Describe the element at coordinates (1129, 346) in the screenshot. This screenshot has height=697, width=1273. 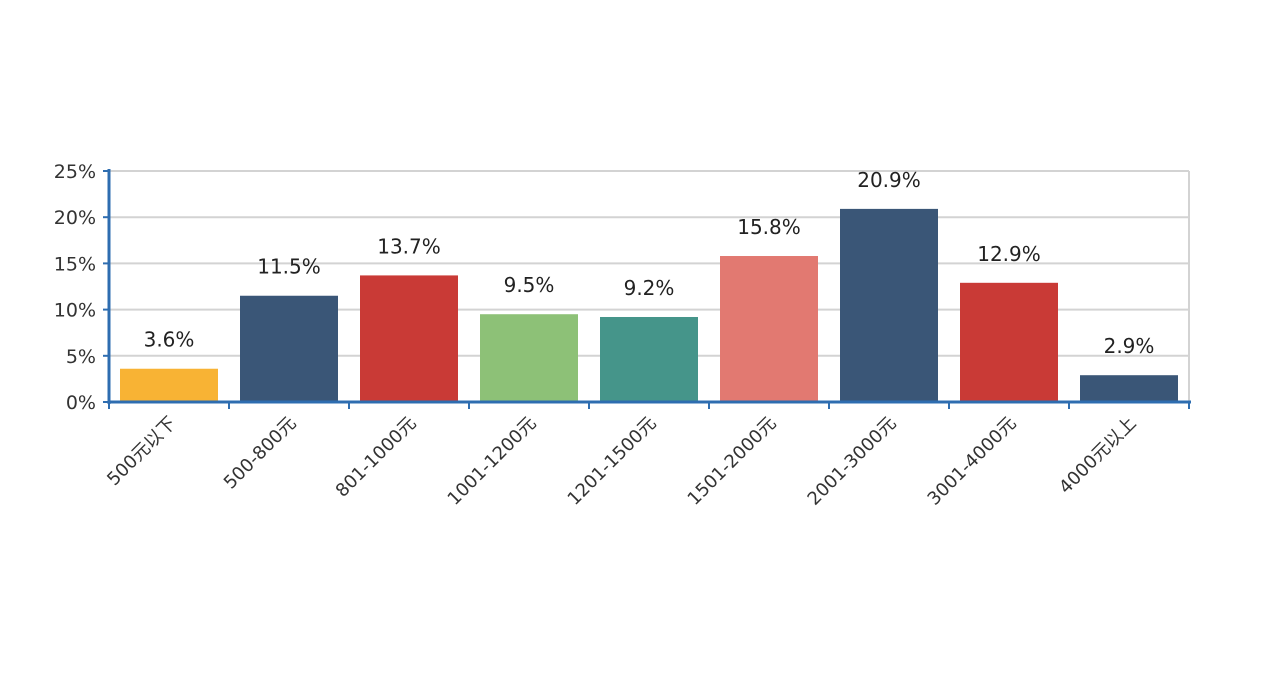
I see `data-label: 2.9%` at that location.